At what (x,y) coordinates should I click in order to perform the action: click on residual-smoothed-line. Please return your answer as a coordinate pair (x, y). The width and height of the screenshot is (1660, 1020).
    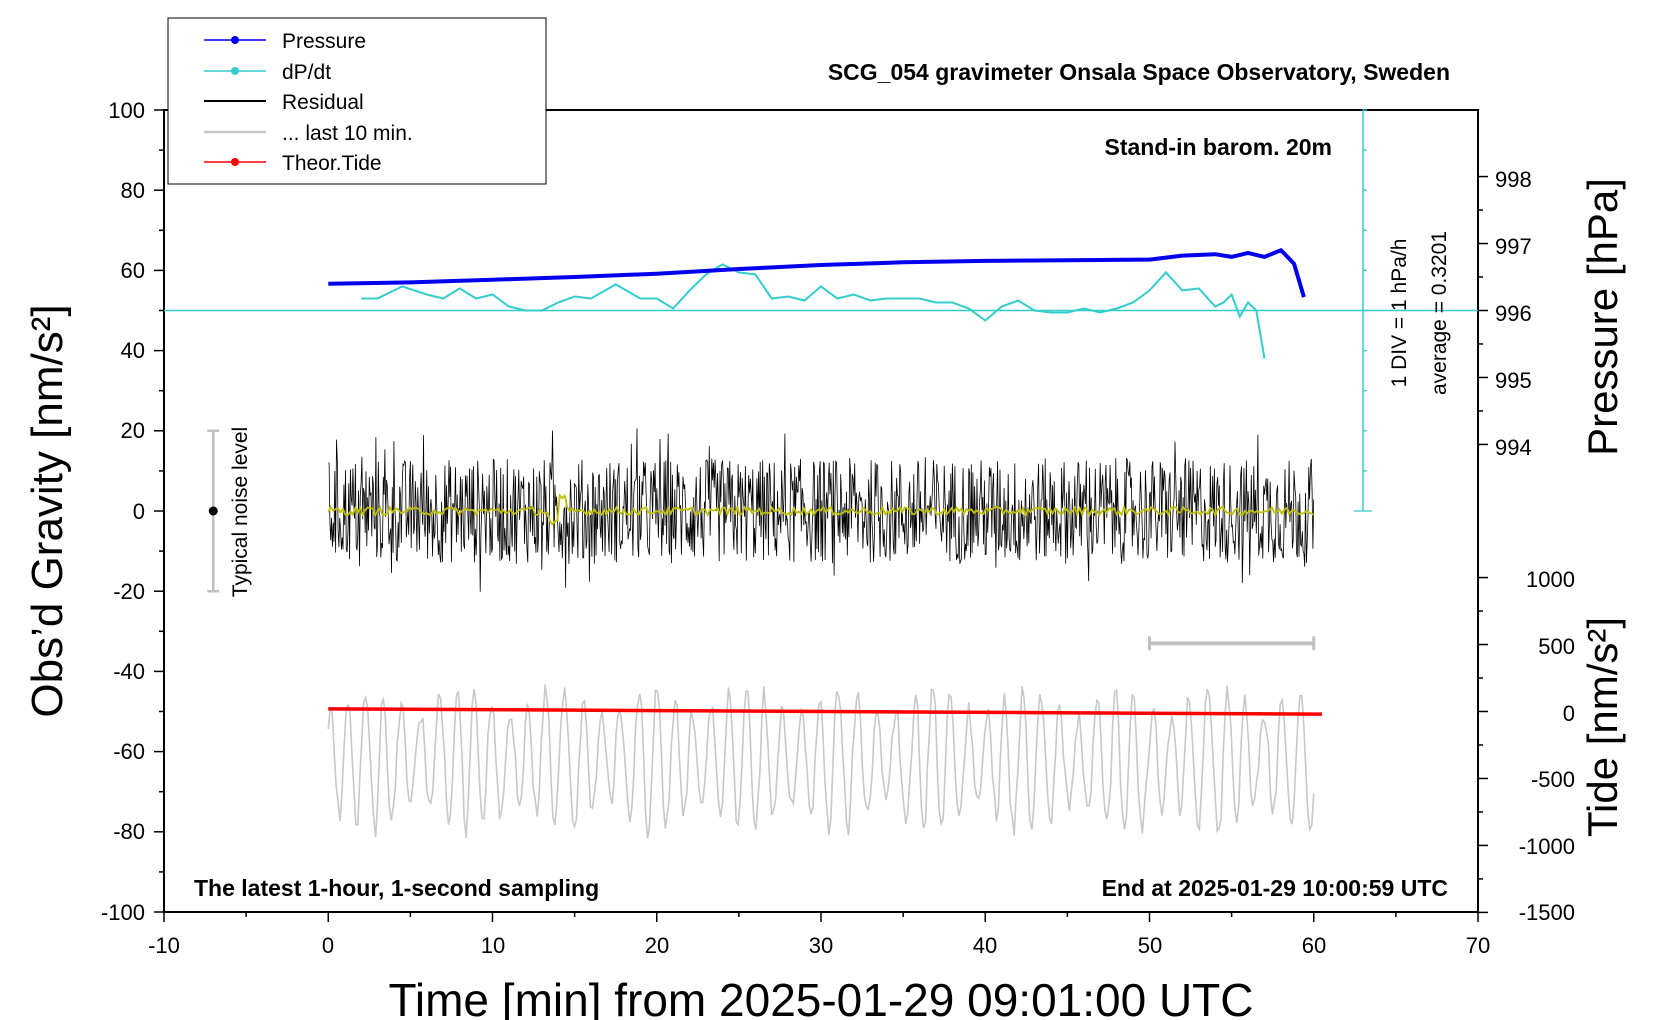
    Looking at the image, I should click on (821, 509).